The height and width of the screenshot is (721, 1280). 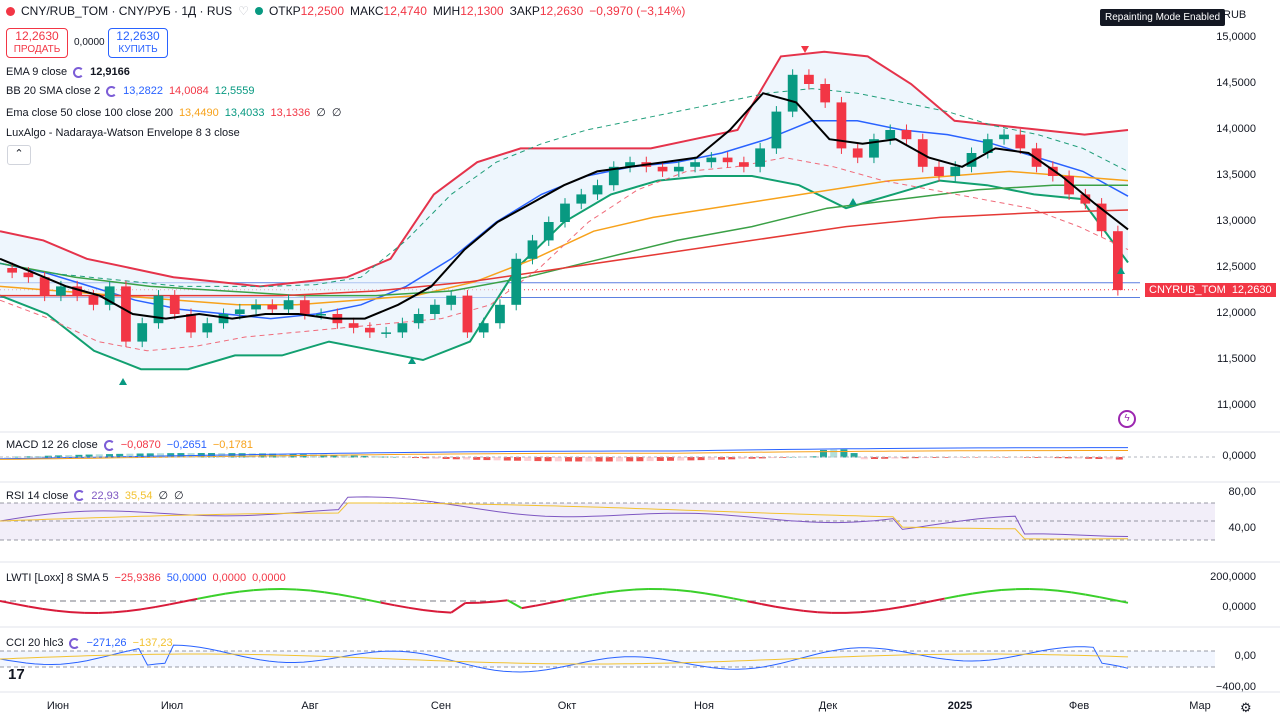 What do you see at coordinates (1245, 656) in the screenshot?
I see `cci-axis-label: 0,00` at bounding box center [1245, 656].